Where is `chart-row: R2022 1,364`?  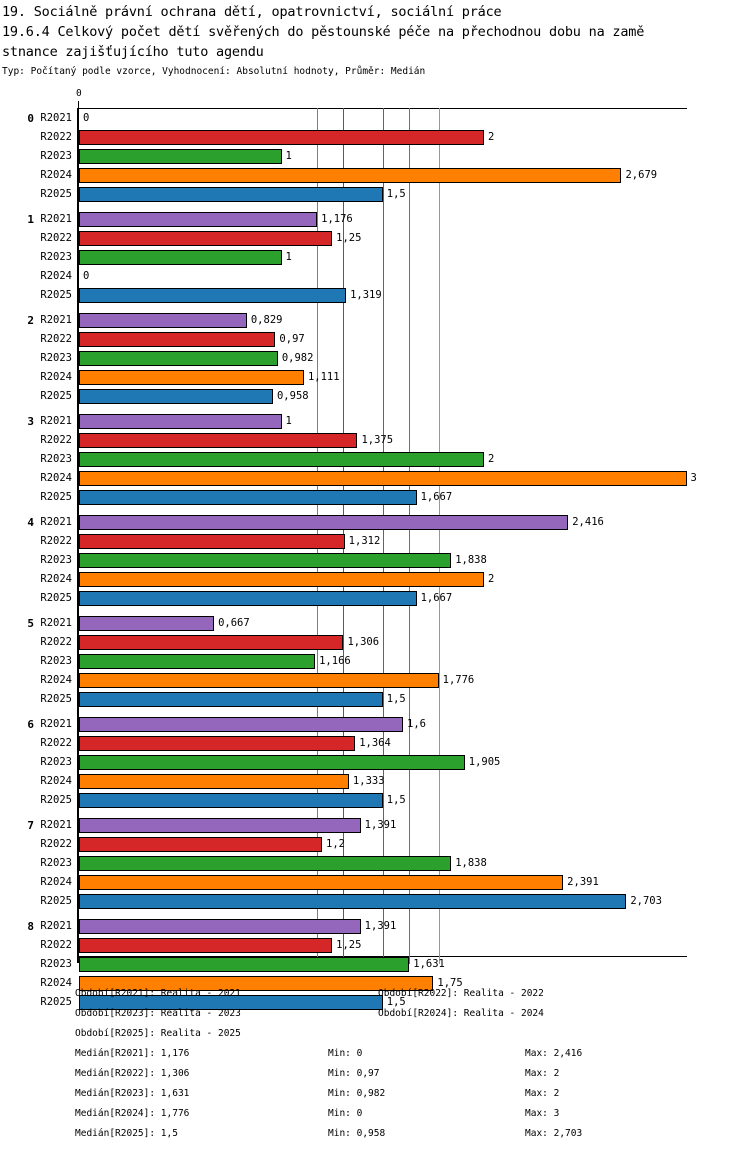
chart-row: R2022 1,364 is located at coordinates (375, 743).